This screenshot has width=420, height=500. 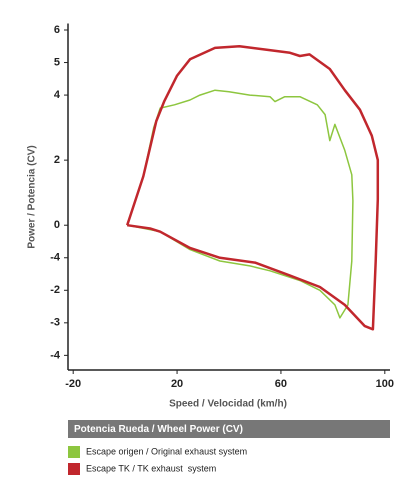 What do you see at coordinates (32, 196) in the screenshot?
I see `y-axis-title: Power / Potencia (CV)` at bounding box center [32, 196].